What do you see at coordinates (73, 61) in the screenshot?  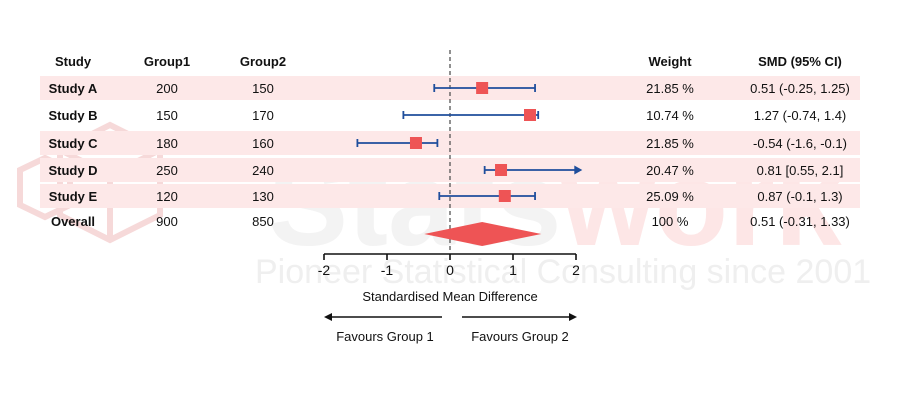 I see `header-study: Study` at bounding box center [73, 61].